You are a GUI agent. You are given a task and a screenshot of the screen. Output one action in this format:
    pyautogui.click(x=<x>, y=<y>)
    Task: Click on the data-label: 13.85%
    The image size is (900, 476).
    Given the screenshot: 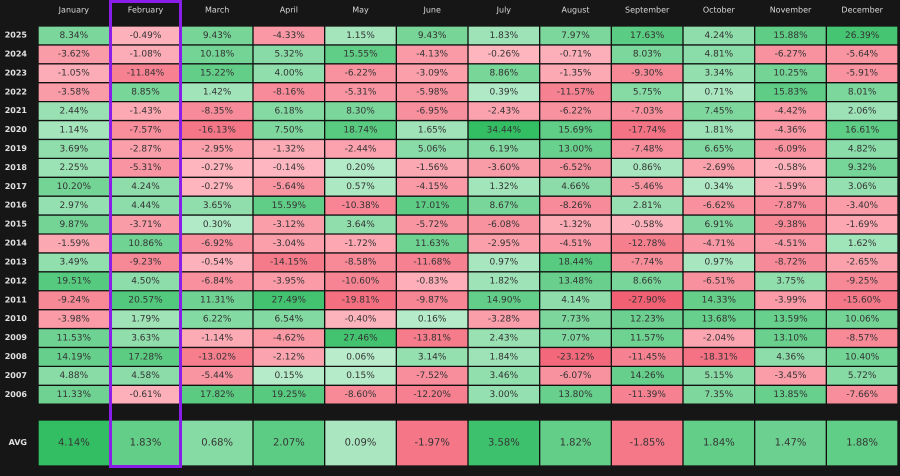 What is the action you would take?
    pyautogui.click(x=790, y=395)
    